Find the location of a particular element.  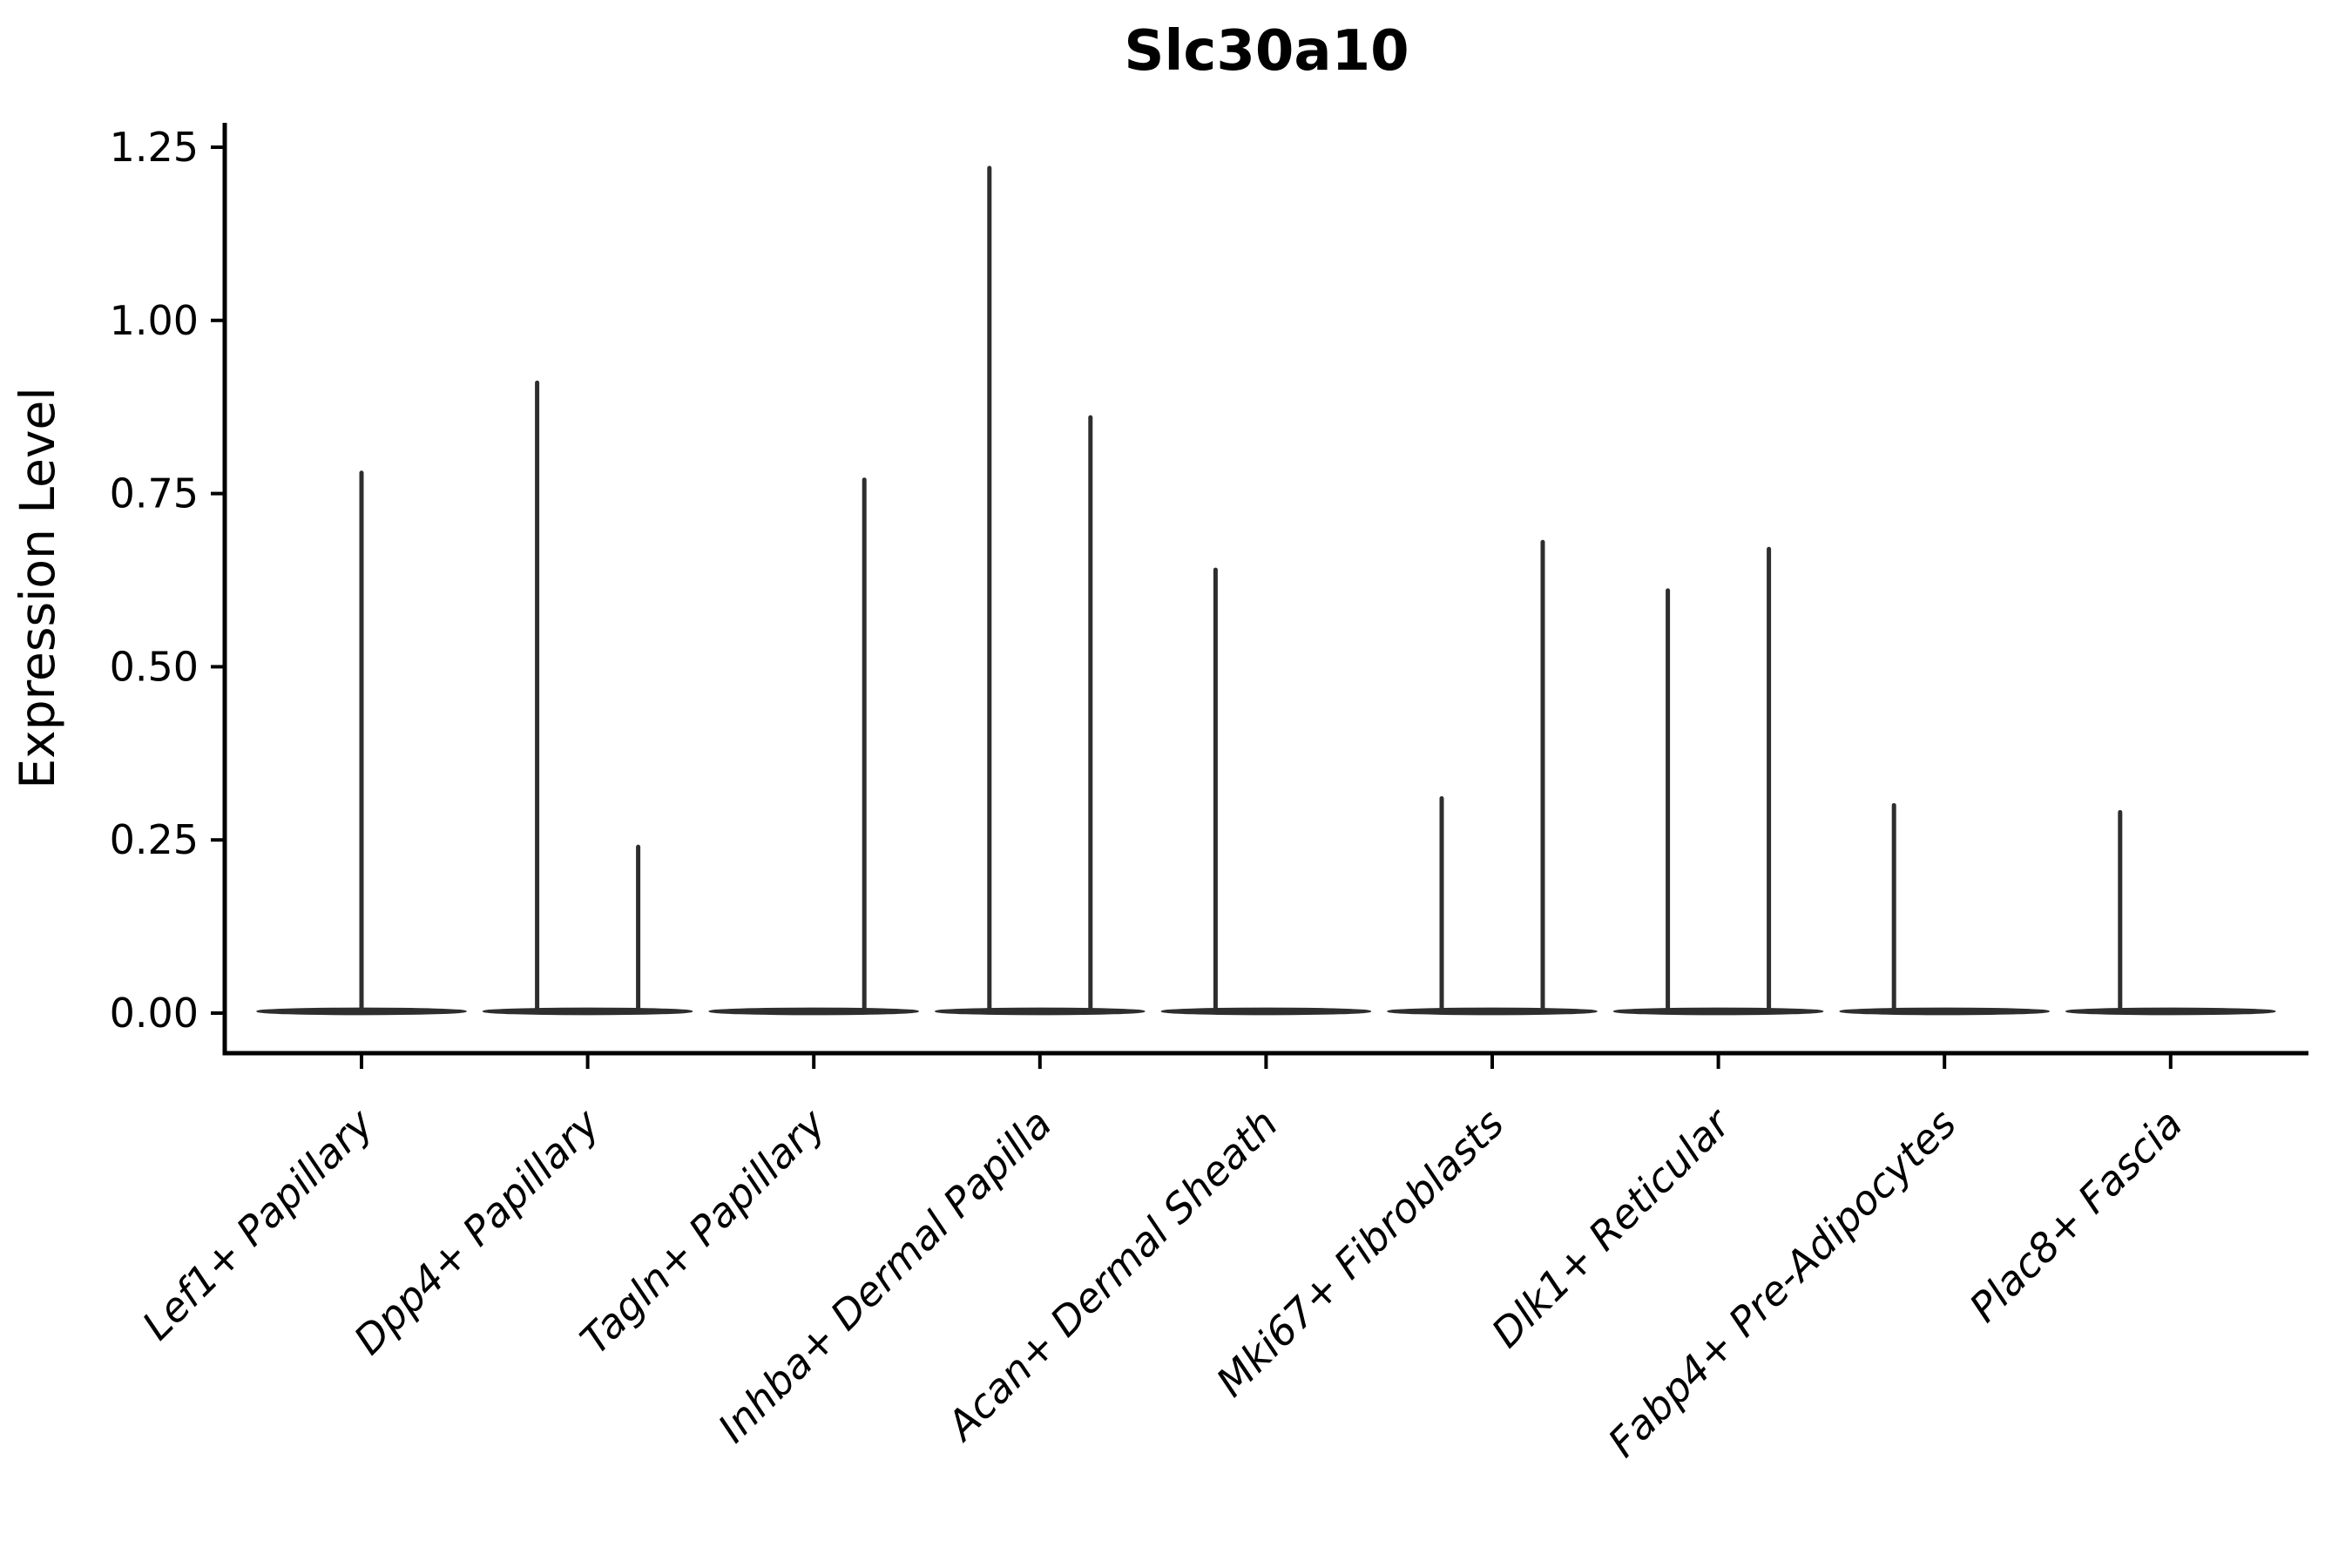

x-tick-label: Plac8+ Fascia is located at coordinates (2075, 1215).